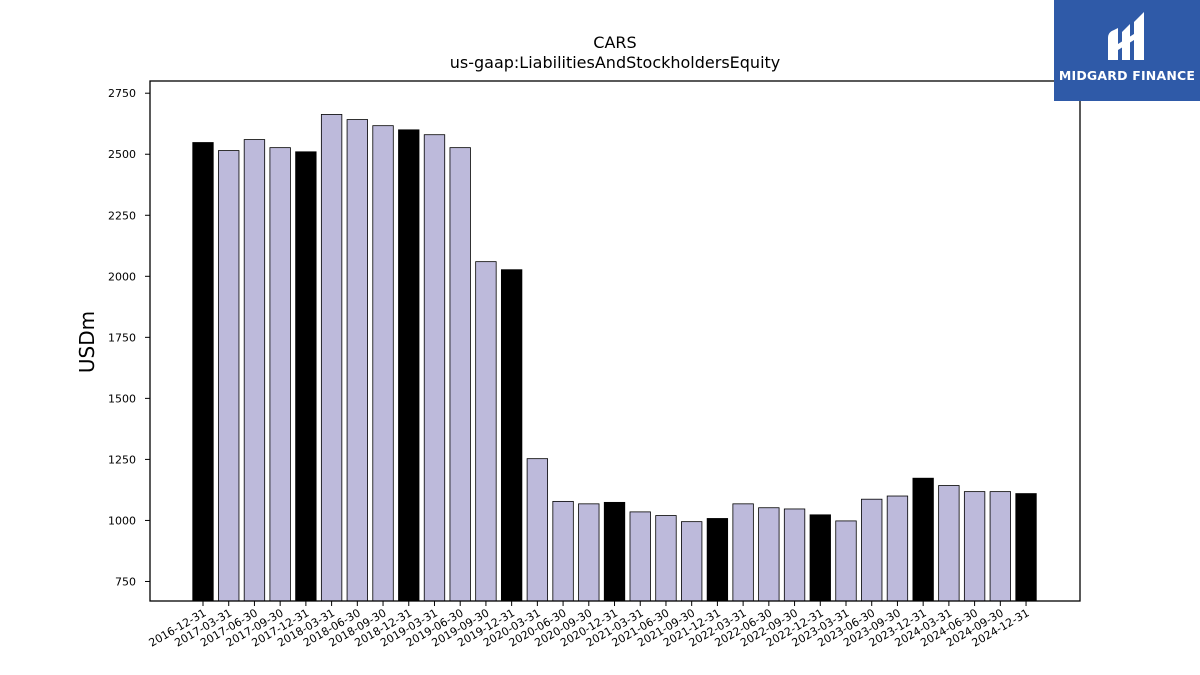  I want to click on chart-title: CARS, so click(614, 42).